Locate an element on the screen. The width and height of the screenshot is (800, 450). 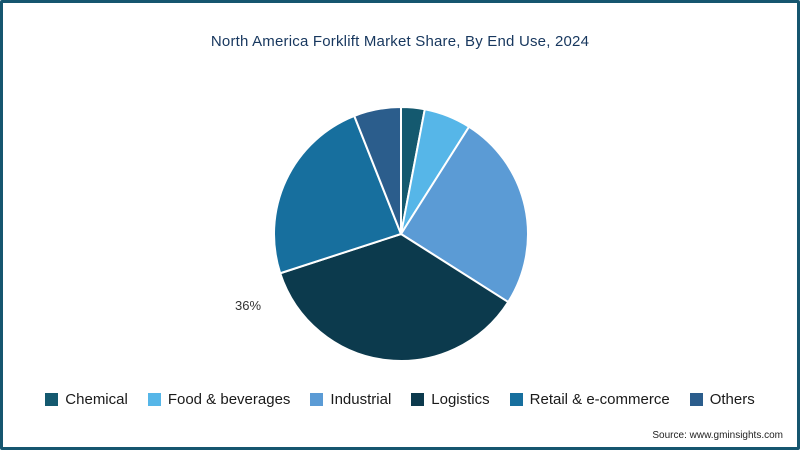
legend-label-food-beverages: Food & beverages is located at coordinates (229, 399).